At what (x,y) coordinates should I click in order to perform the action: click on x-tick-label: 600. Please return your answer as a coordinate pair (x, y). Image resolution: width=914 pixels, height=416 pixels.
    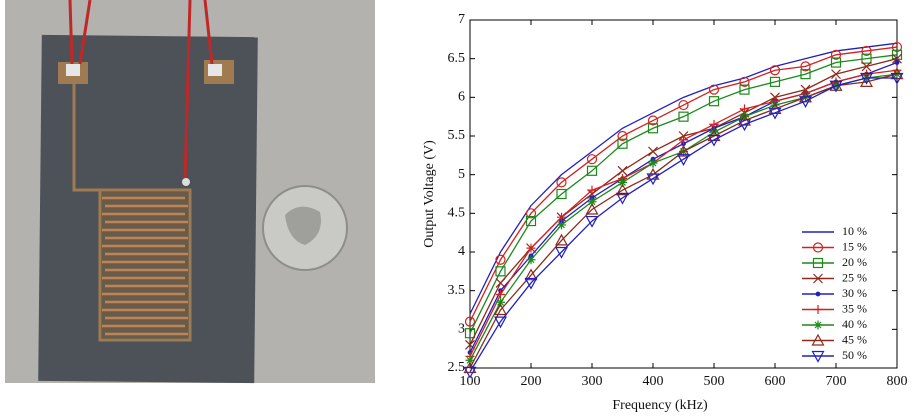
    Looking at the image, I should click on (775, 381).